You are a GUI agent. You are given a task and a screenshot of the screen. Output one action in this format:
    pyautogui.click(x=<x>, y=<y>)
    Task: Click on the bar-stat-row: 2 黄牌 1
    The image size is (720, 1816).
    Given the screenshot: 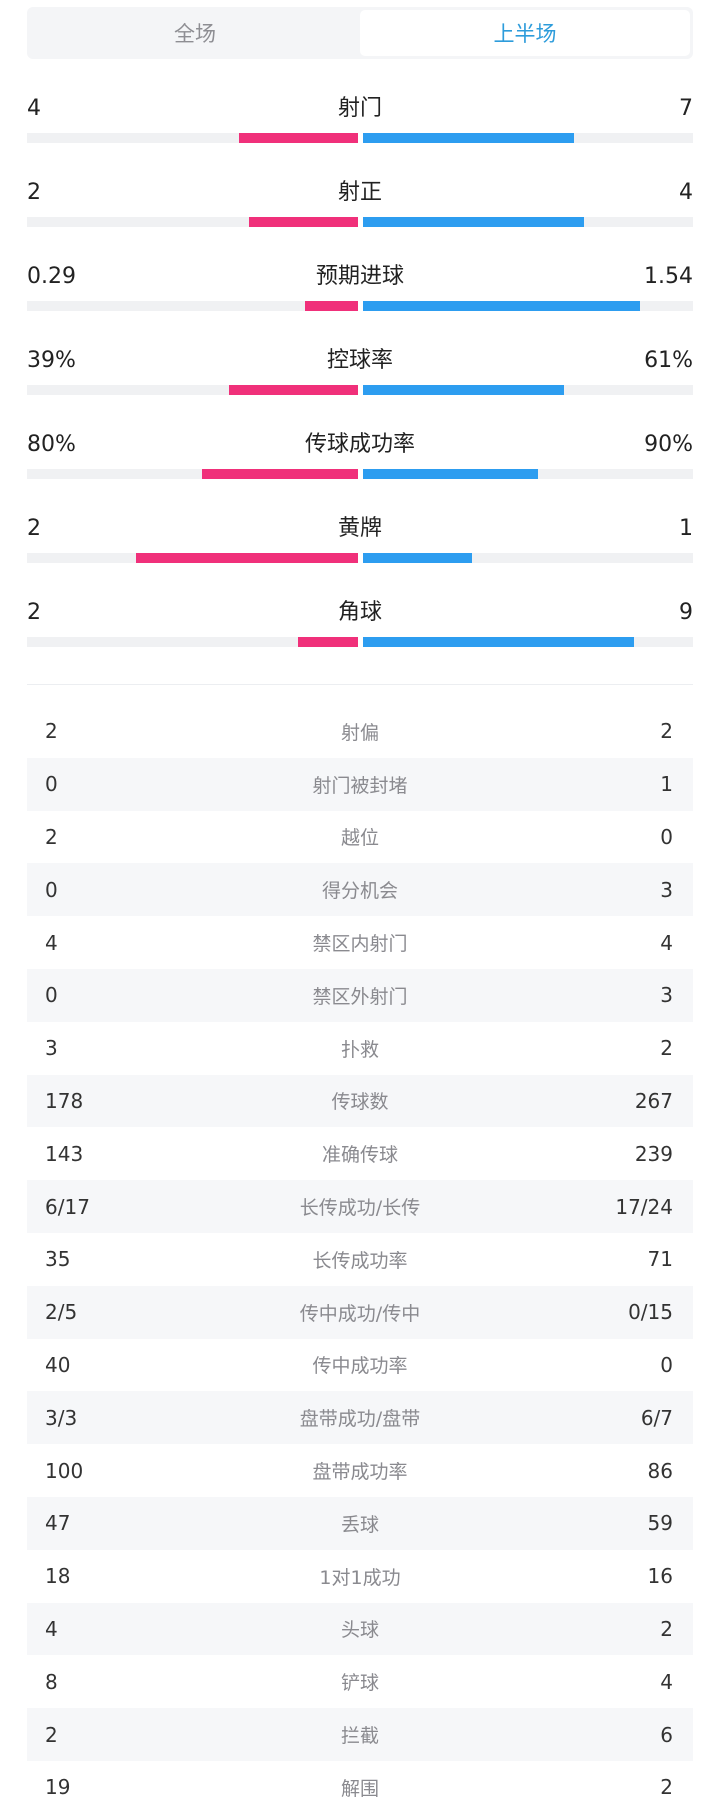 What is the action you would take?
    pyautogui.click(x=360, y=544)
    